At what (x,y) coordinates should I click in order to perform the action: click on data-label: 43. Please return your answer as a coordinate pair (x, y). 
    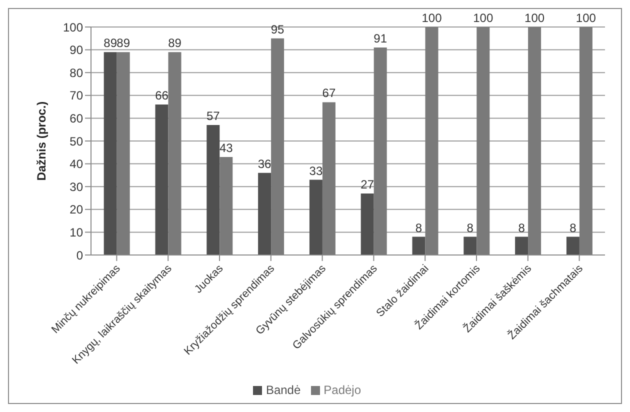
    Looking at the image, I should click on (226, 147).